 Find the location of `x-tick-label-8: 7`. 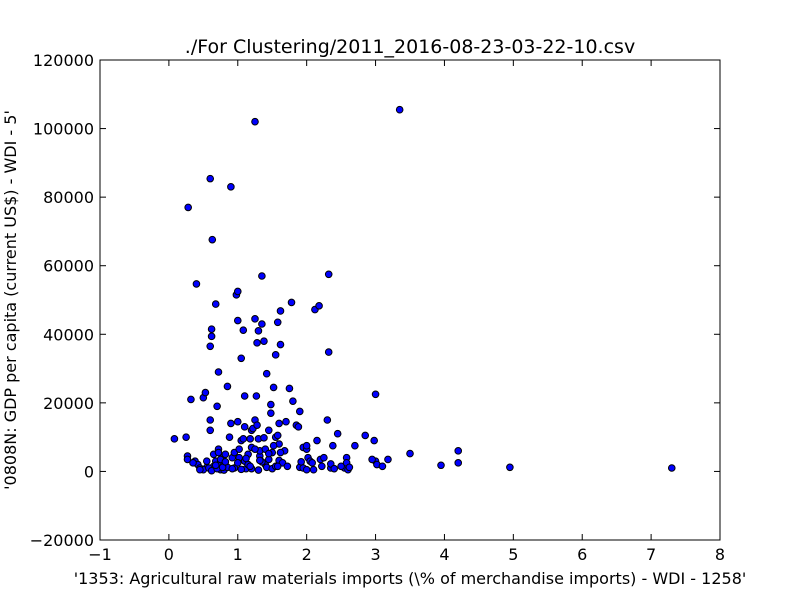

x-tick-label-8: 7 is located at coordinates (651, 554).